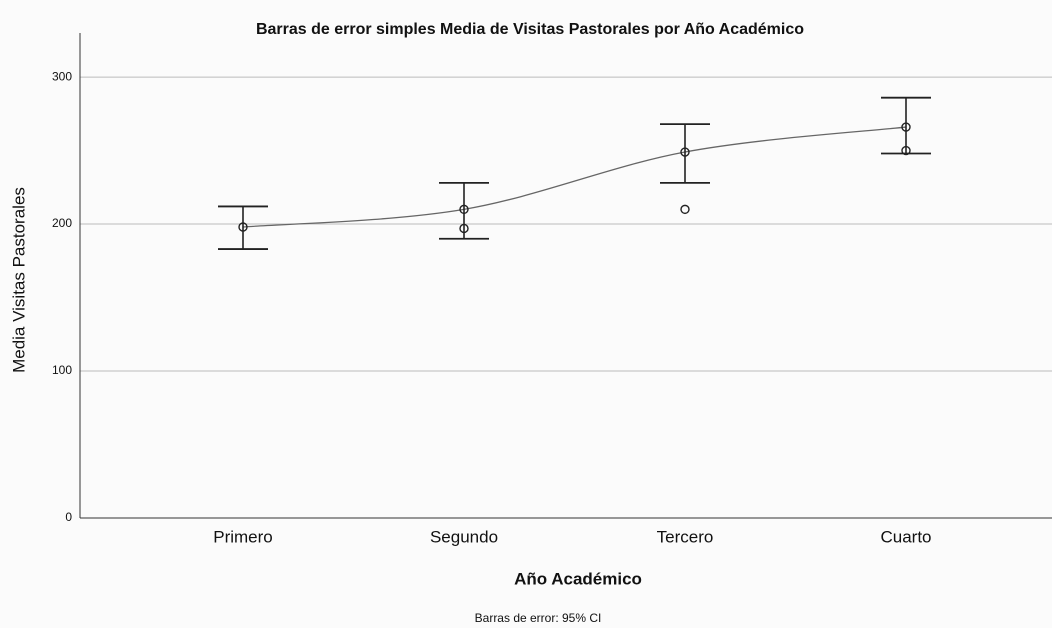 The height and width of the screenshot is (628, 1052). What do you see at coordinates (62, 76) in the screenshot?
I see `y-tick-label: 300` at bounding box center [62, 76].